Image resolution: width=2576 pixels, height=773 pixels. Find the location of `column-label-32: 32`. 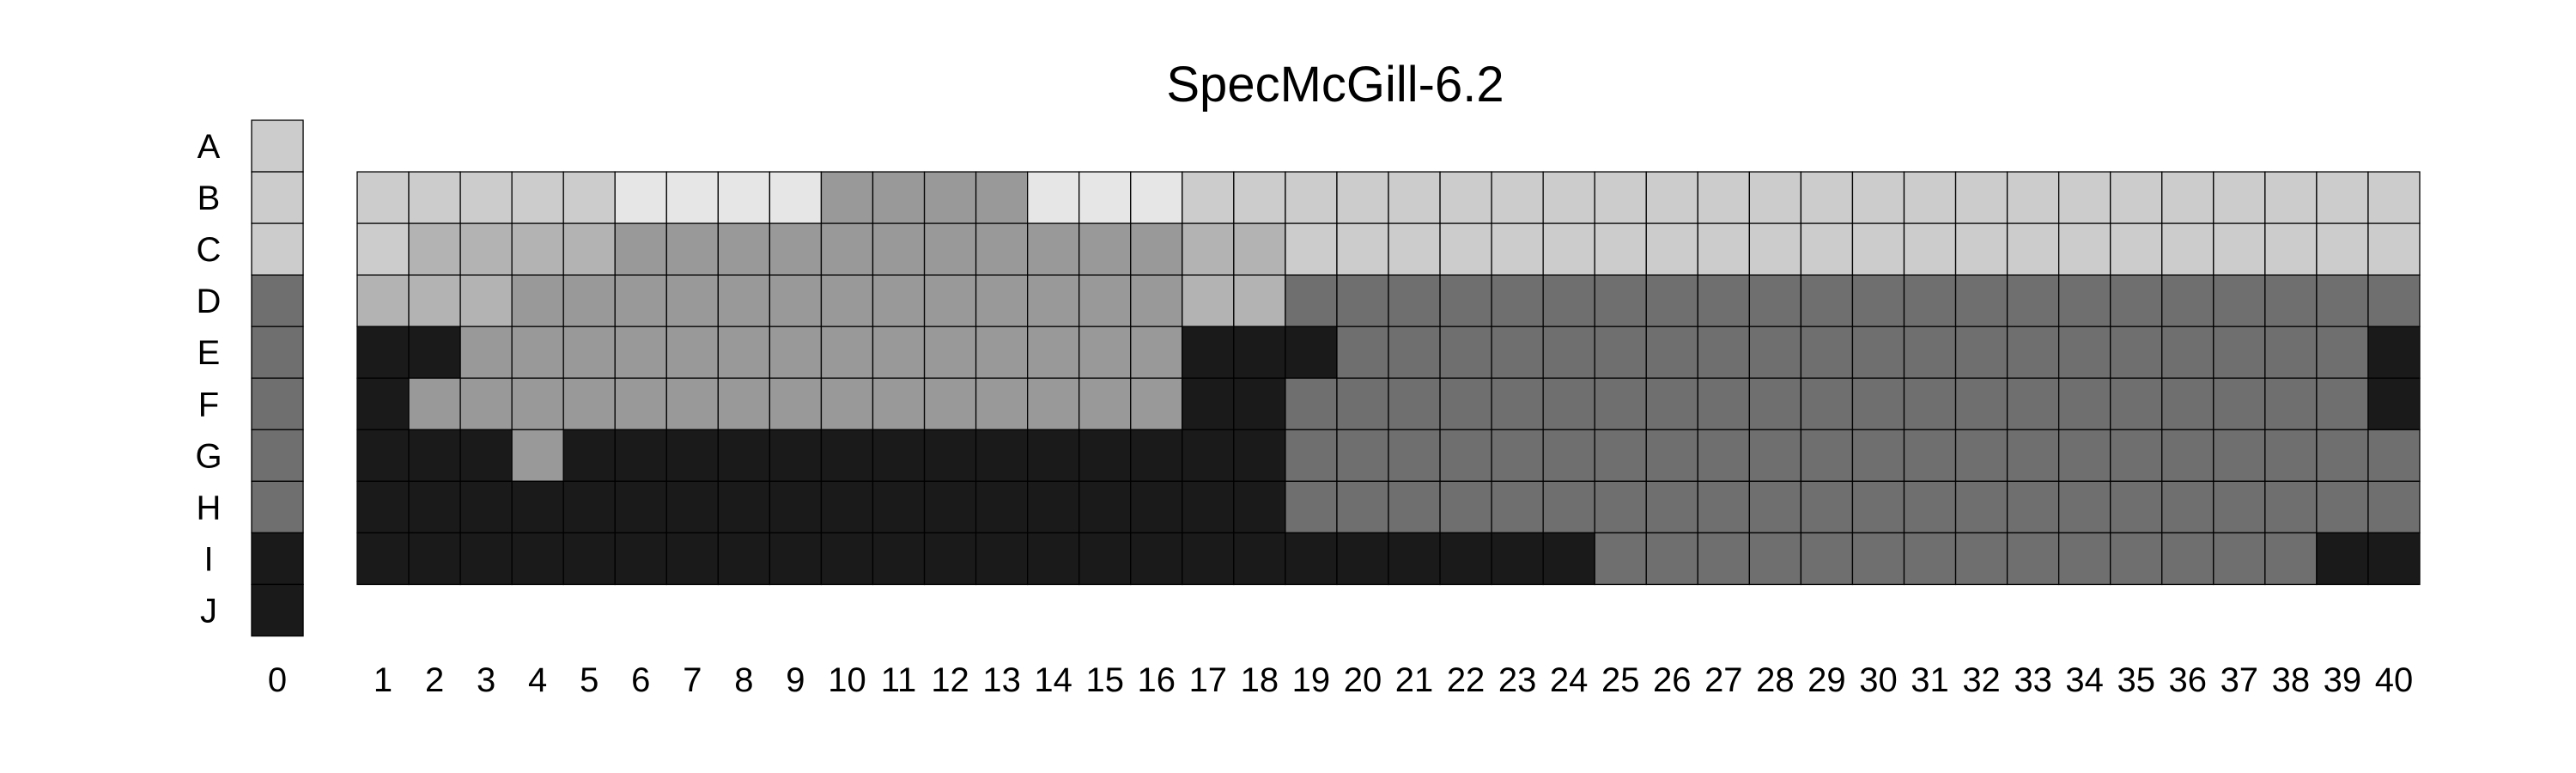

column-label-32: 32 is located at coordinates (1982, 680).